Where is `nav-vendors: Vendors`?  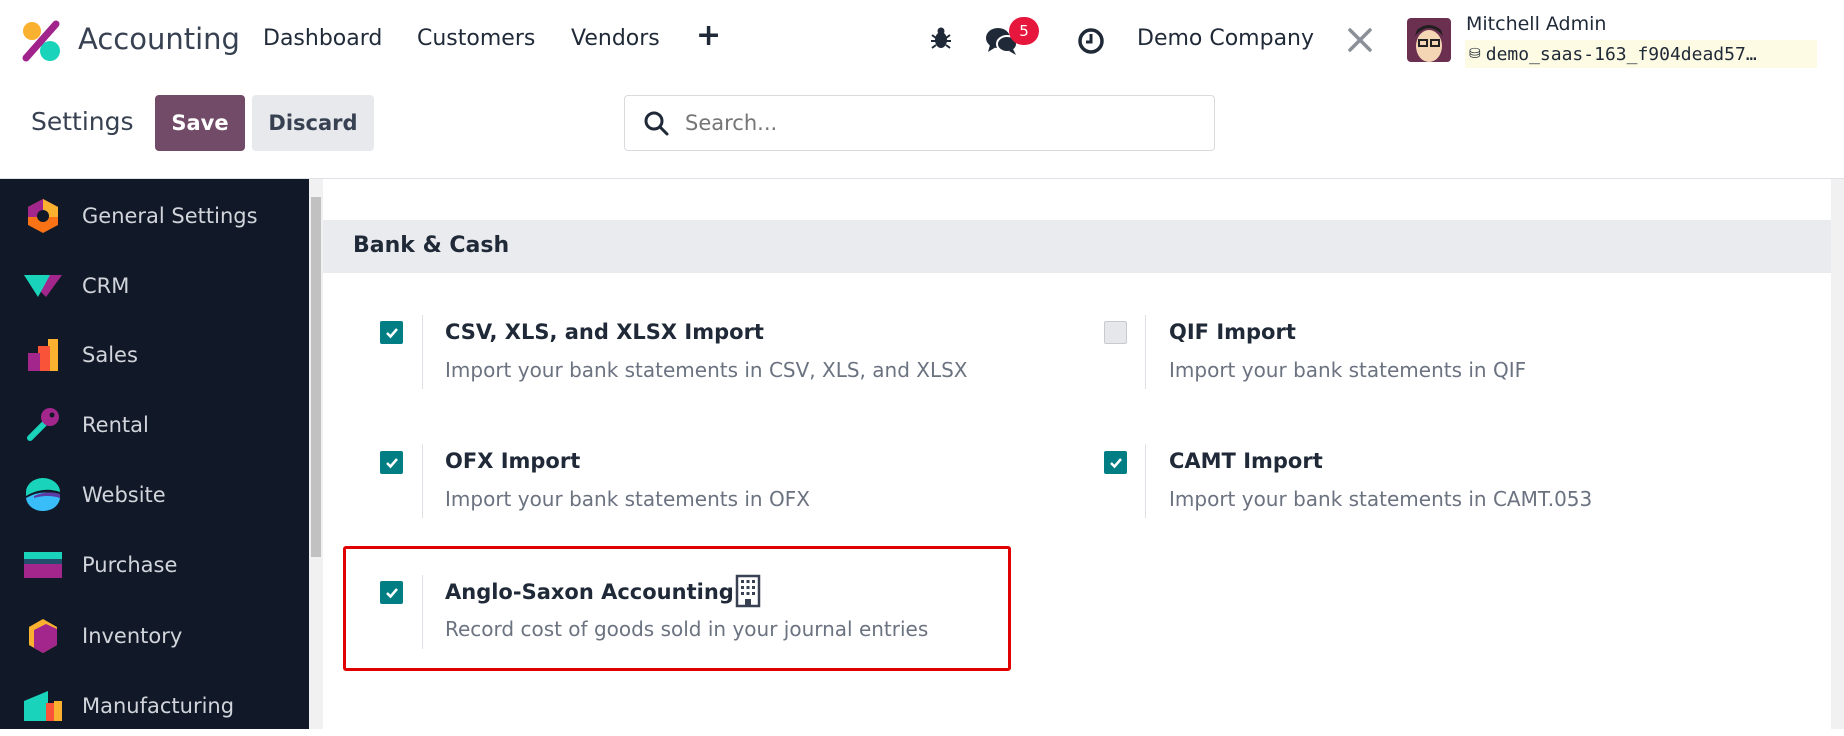
nav-vendors: Vendors is located at coordinates (615, 38).